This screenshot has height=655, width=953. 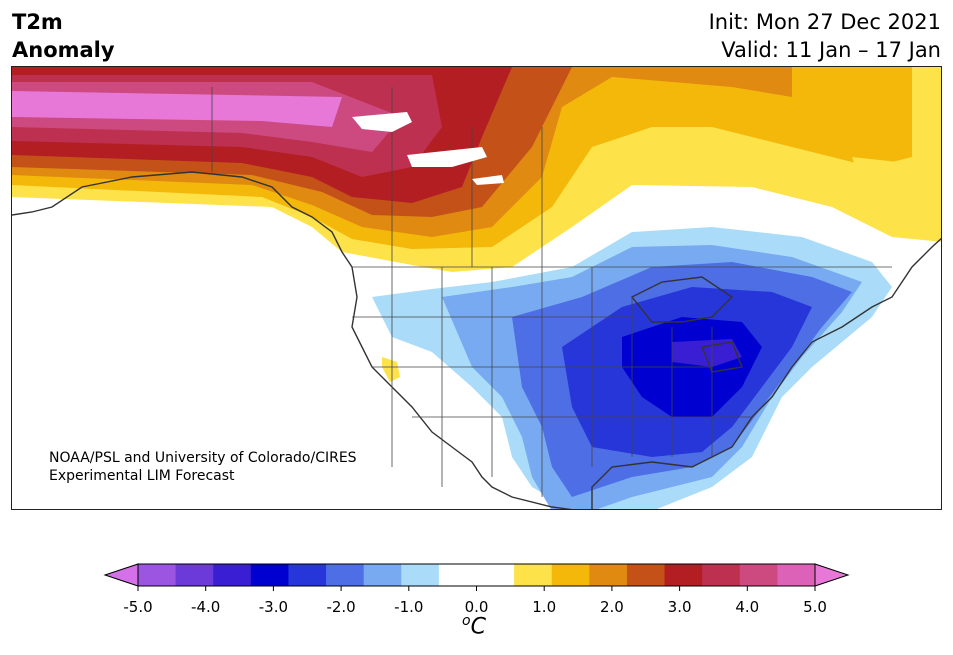 I want to click on colorbar-tick-label: 5.0, so click(x=815, y=607).